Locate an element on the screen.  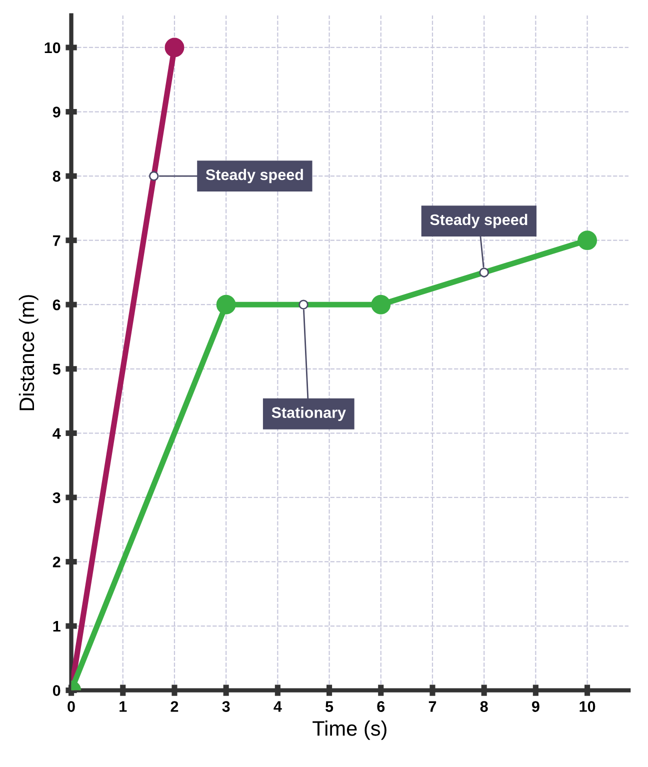
y-tick-label: 5 is located at coordinates (56, 369).